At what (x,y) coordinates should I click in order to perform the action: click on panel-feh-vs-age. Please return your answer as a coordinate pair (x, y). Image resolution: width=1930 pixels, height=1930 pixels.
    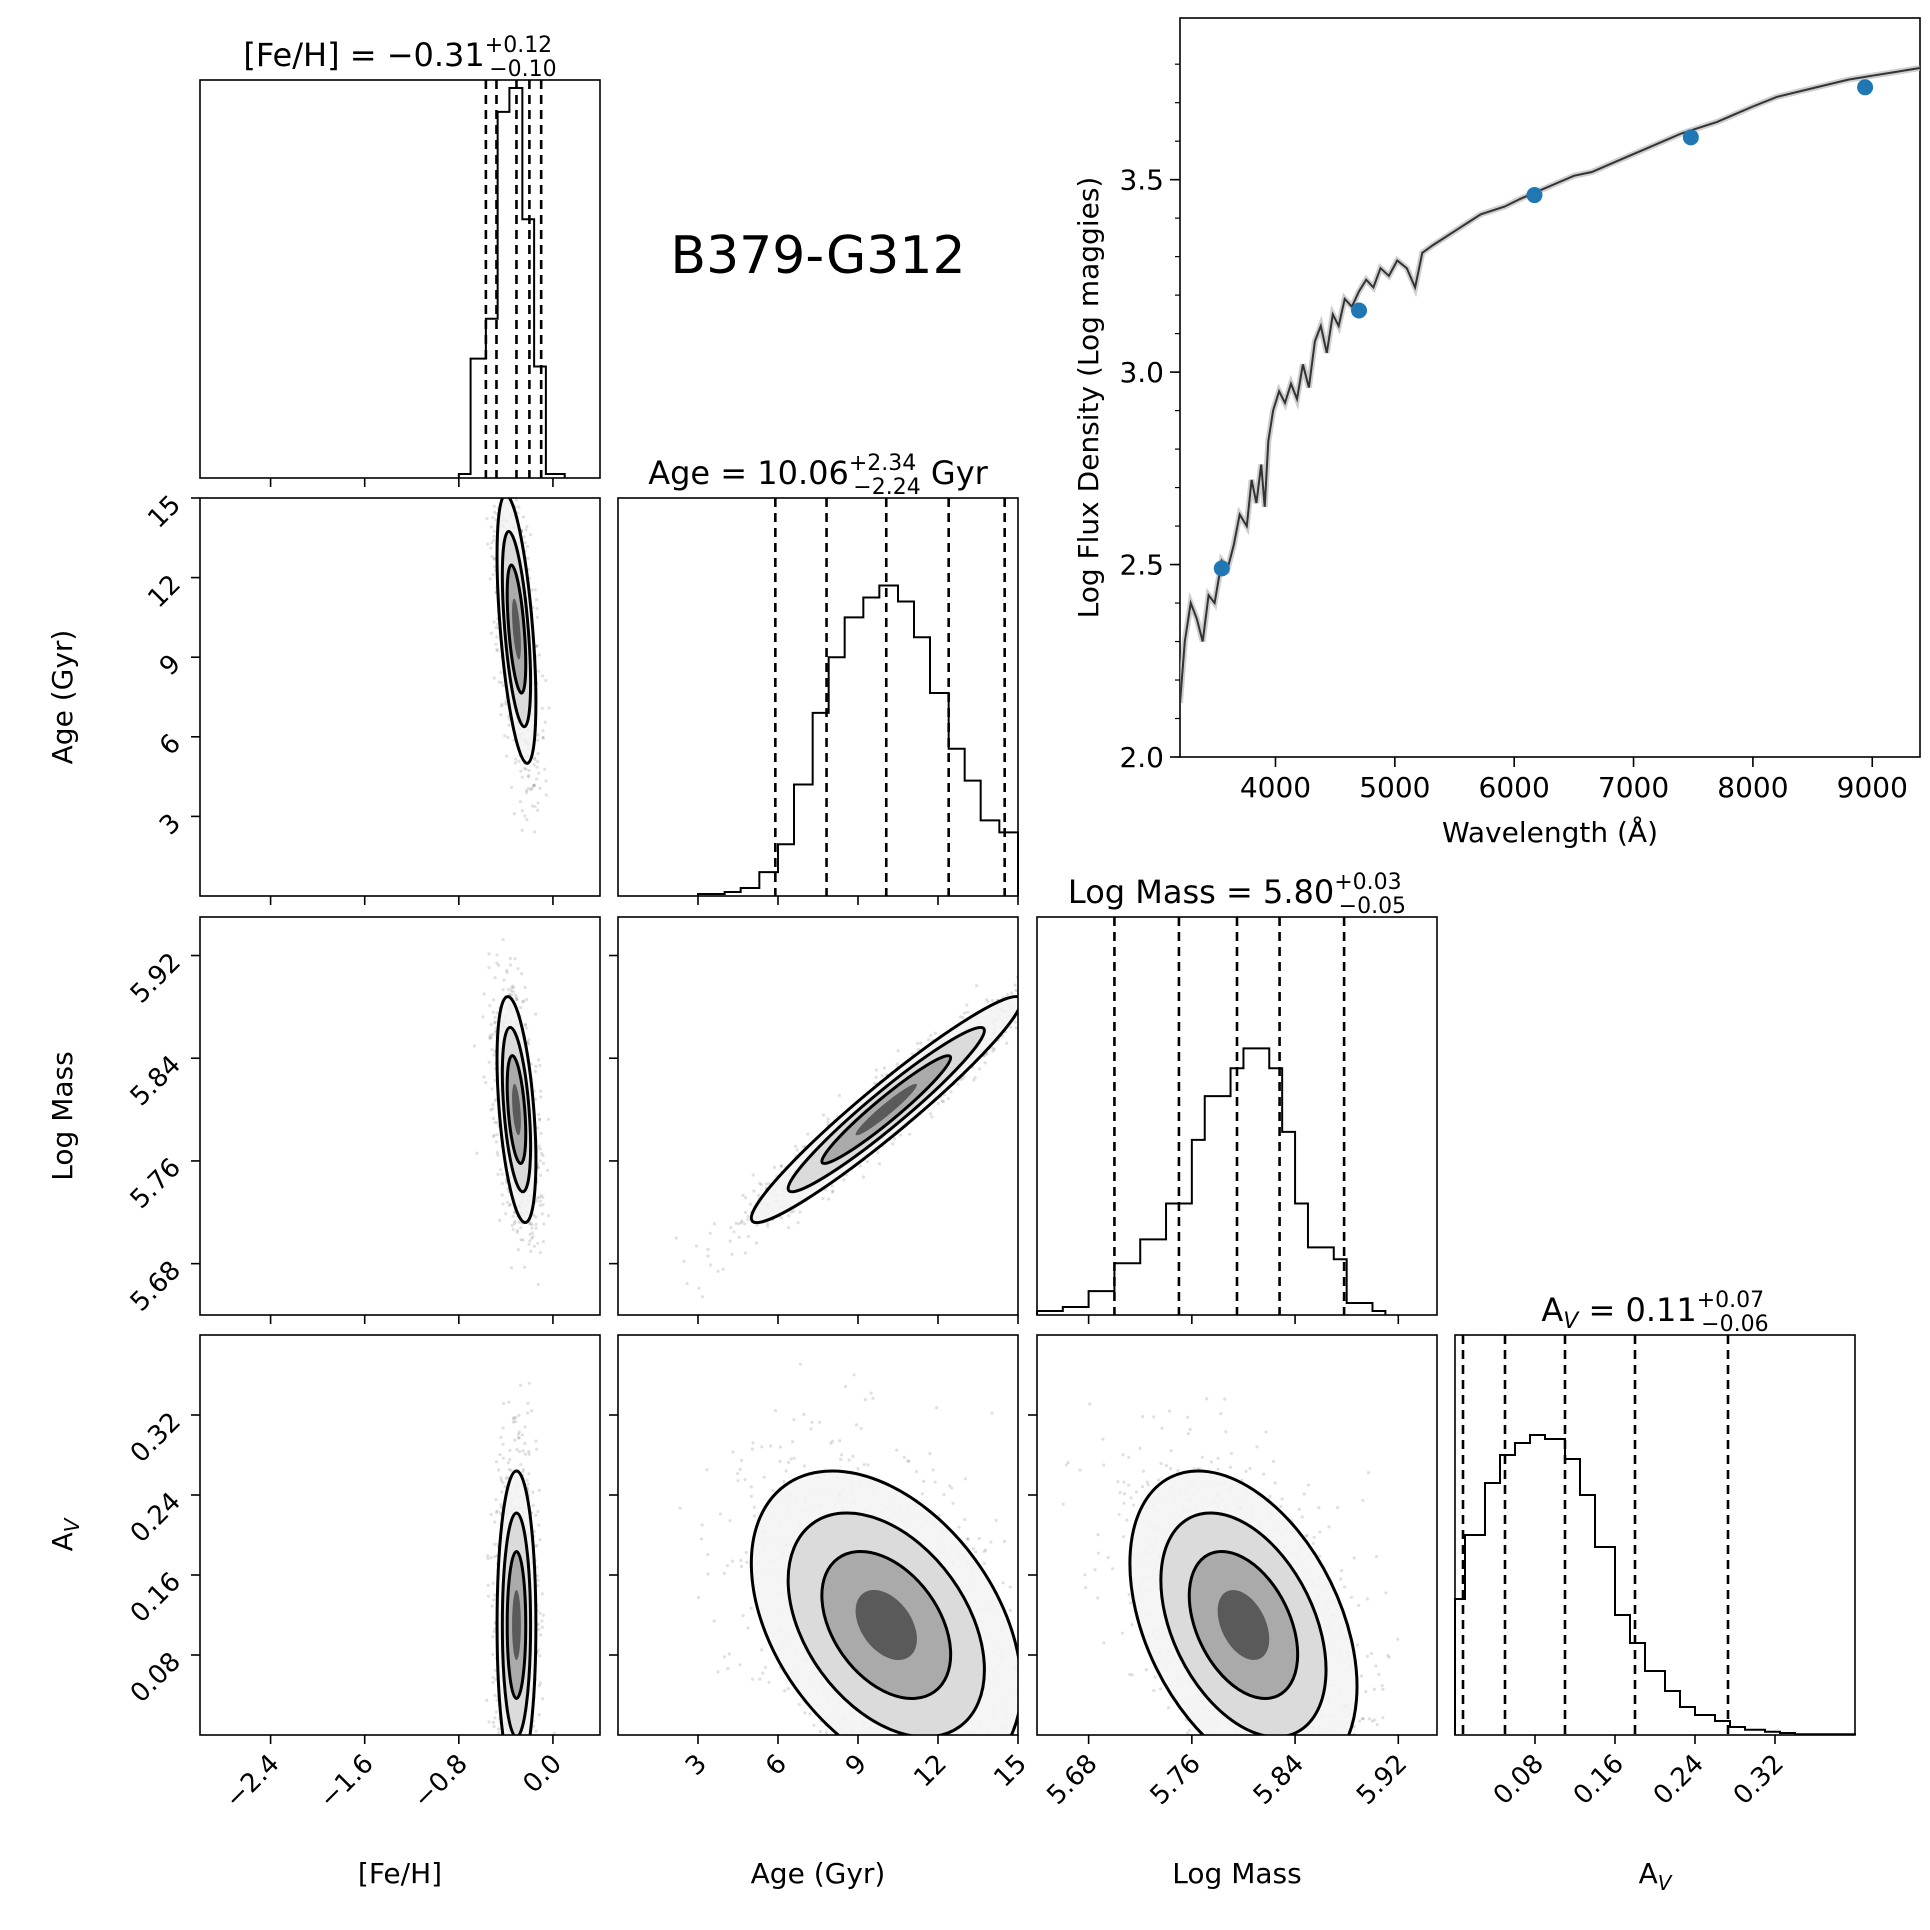
    Looking at the image, I should click on (518, 627).